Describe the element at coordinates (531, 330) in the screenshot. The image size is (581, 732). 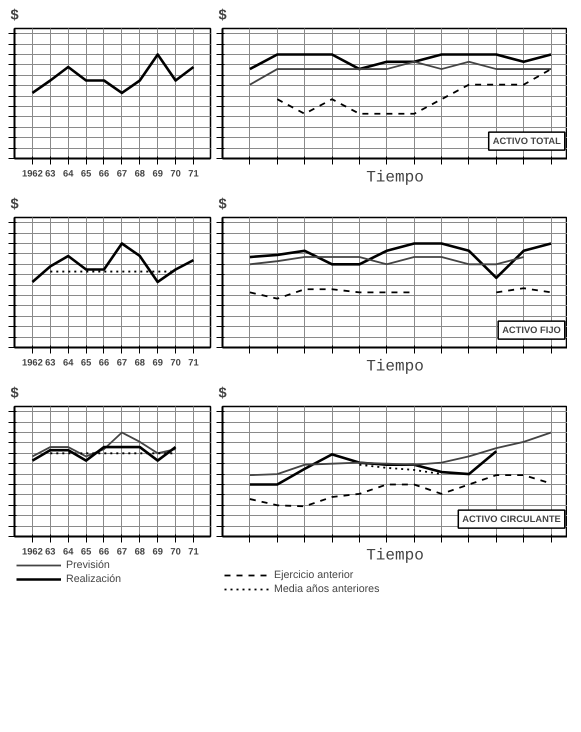
I see `annotation: ACTIVO FIJO` at that location.